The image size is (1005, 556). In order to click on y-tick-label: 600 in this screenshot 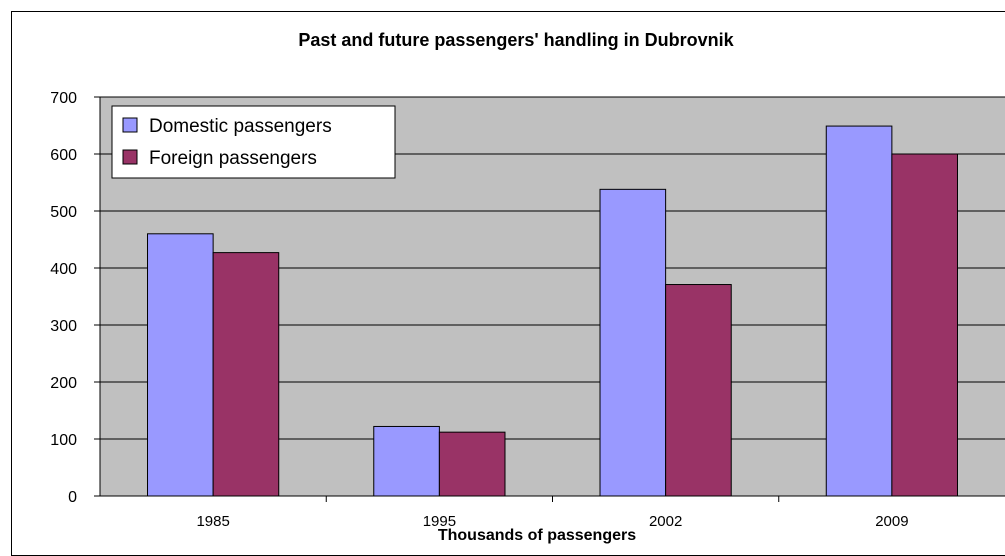, I will do `click(63, 155)`.